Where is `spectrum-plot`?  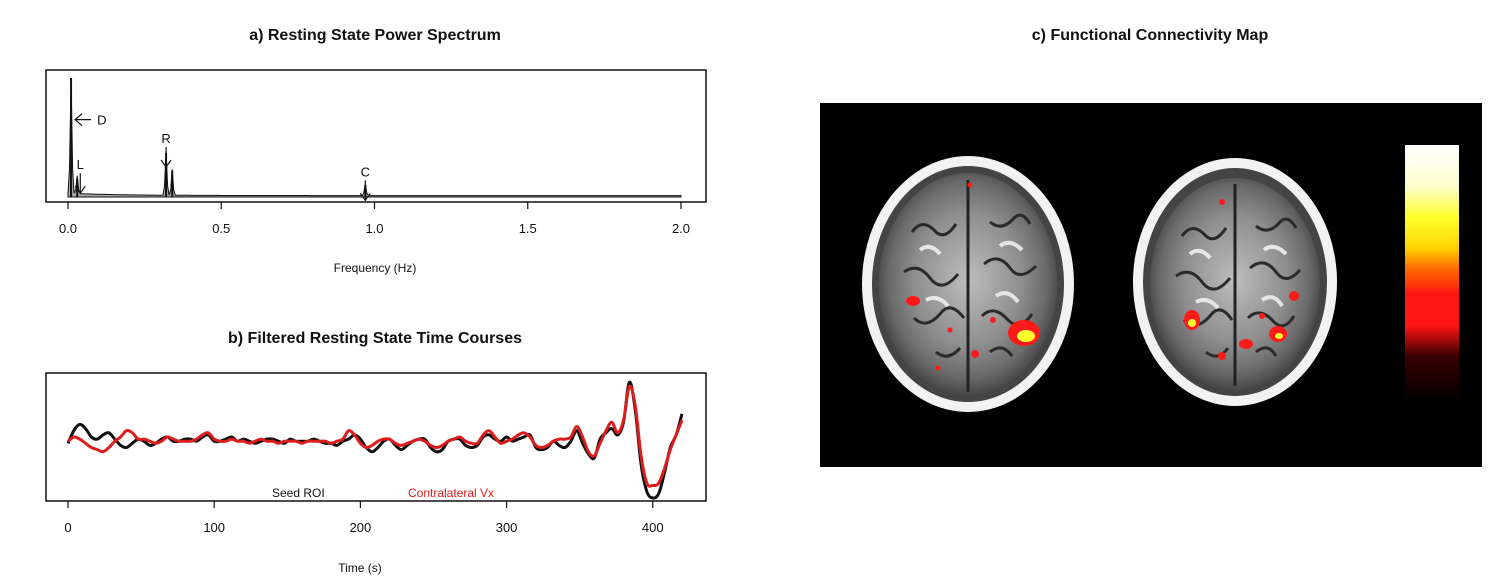
spectrum-plot is located at coordinates (374, 137).